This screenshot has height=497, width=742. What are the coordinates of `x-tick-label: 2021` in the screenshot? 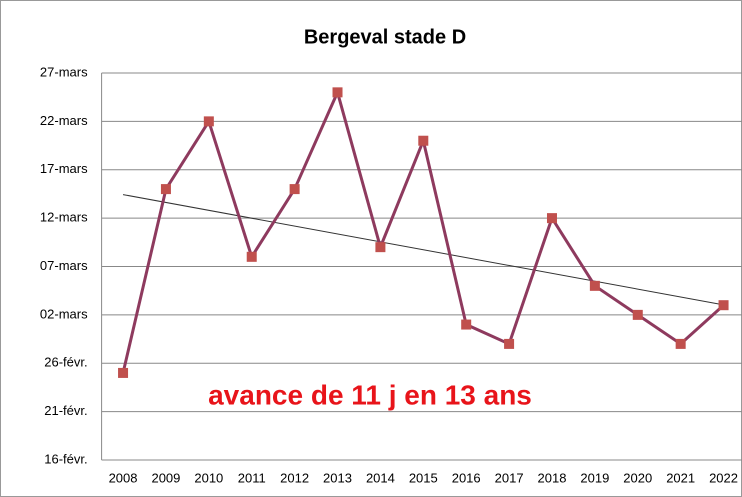 It's located at (680, 477).